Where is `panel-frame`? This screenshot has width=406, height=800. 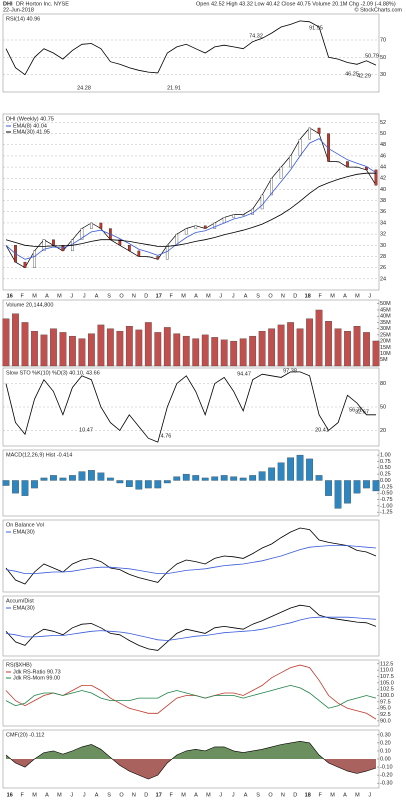
panel-frame is located at coordinates (191, 556).